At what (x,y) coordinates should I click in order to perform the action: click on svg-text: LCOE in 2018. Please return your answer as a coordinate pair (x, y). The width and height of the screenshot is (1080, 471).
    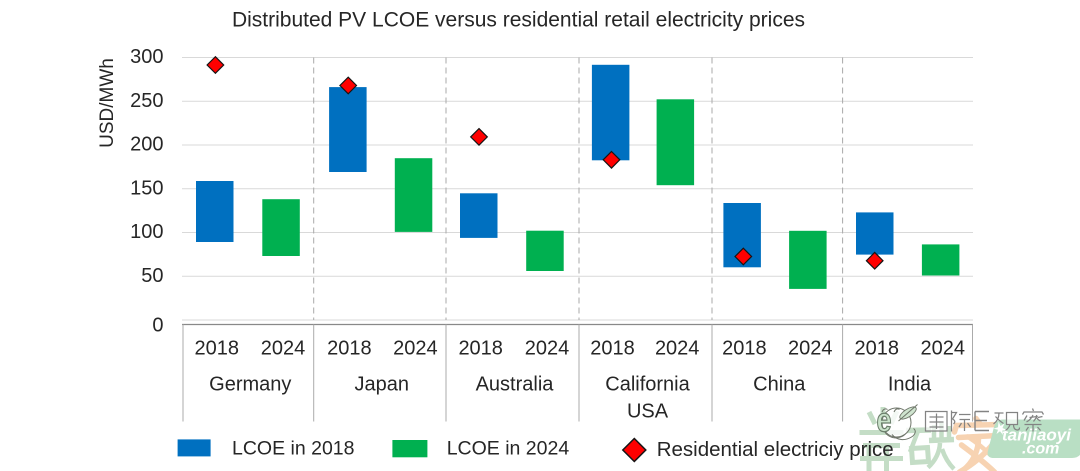
    Looking at the image, I should click on (293, 449).